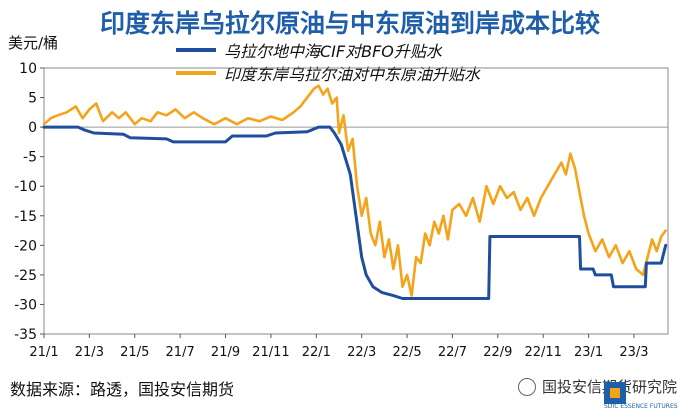 Image resolution: width=700 pixels, height=412 pixels. I want to click on data-source-note: 数据来源：路透，国投安信期货, so click(122, 389).